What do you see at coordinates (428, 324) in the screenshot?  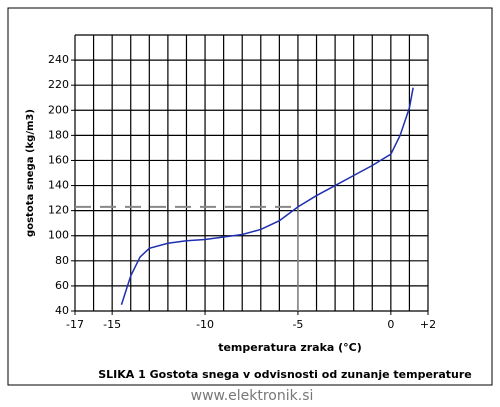 I see `x-tick-label: +2` at bounding box center [428, 324].